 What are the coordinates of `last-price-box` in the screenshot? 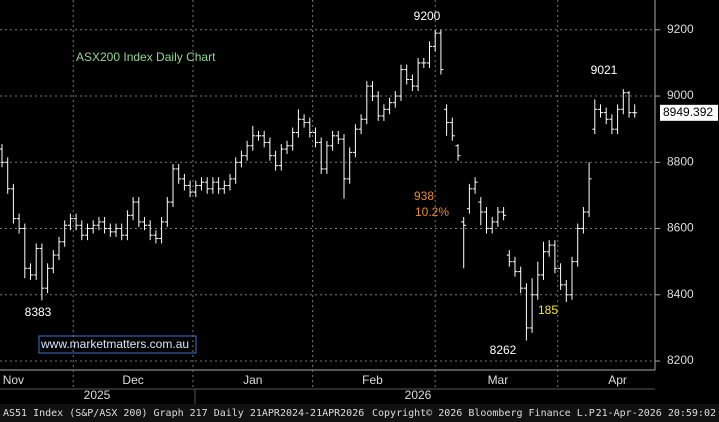 It's located at (689, 112).